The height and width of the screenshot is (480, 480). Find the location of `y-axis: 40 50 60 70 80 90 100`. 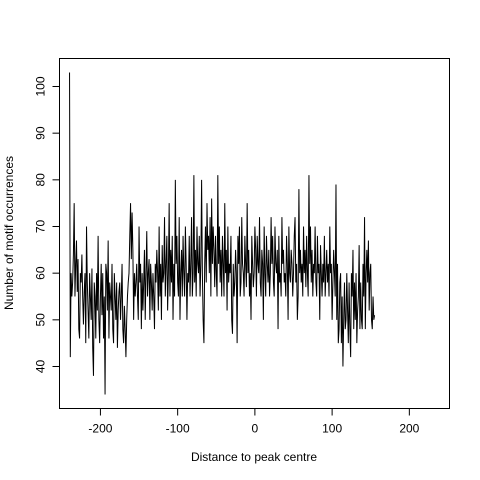

y-axis: 40 50 60 70 80 90 100 is located at coordinates (47, 224).